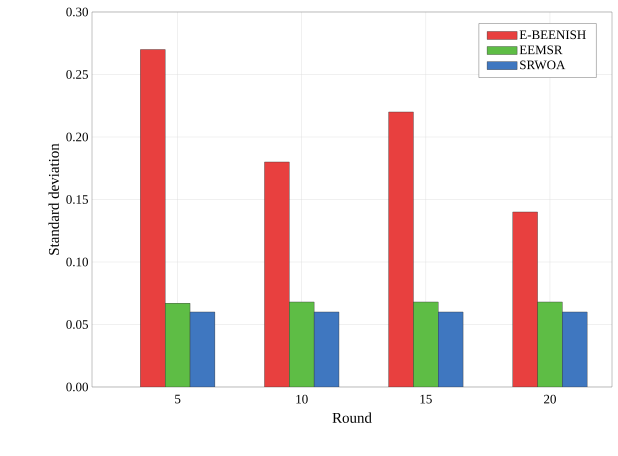  Describe the element at coordinates (302, 399) in the screenshot. I see `x-tick-label: 10` at that location.